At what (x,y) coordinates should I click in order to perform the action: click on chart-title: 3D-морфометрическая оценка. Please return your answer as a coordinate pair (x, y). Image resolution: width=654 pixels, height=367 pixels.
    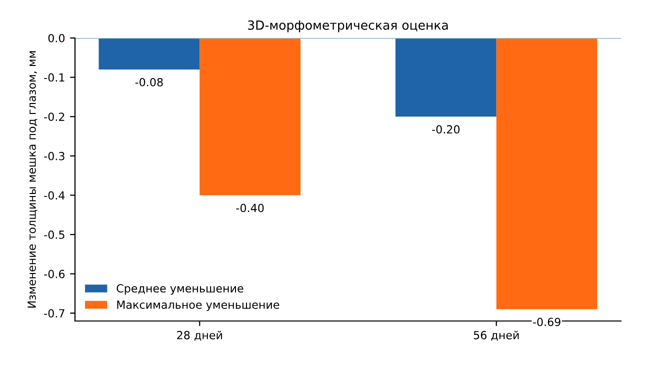
    Looking at the image, I should click on (348, 26).